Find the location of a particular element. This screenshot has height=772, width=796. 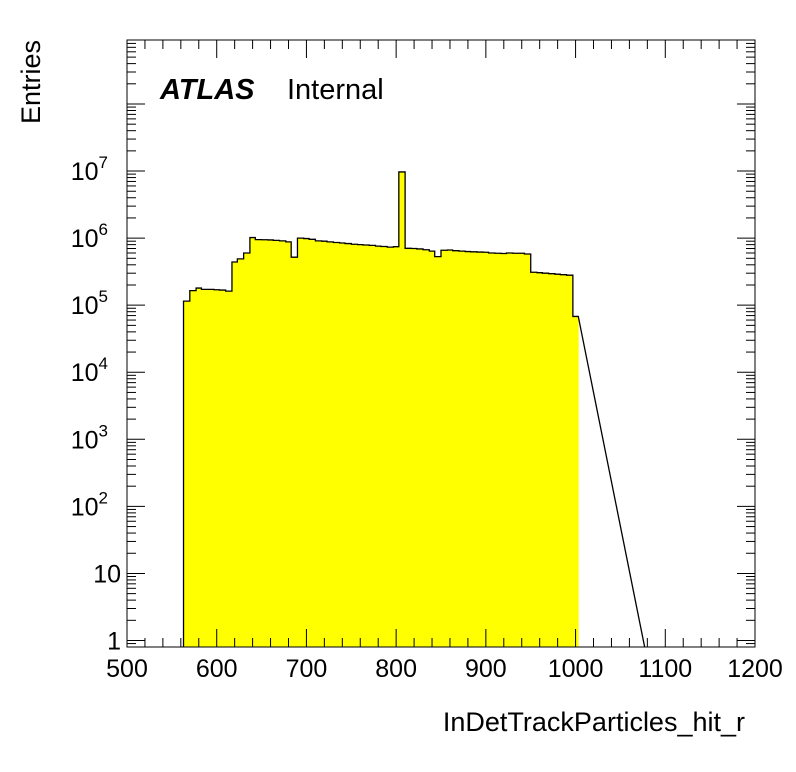

x-tick-label: 600 is located at coordinates (217, 669).